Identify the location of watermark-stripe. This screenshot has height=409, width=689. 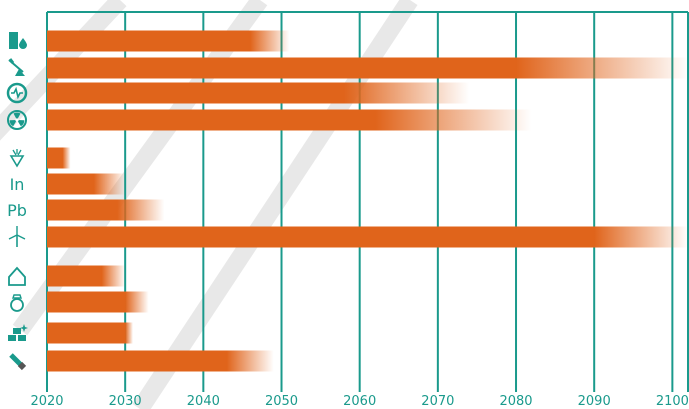
(63, 70).